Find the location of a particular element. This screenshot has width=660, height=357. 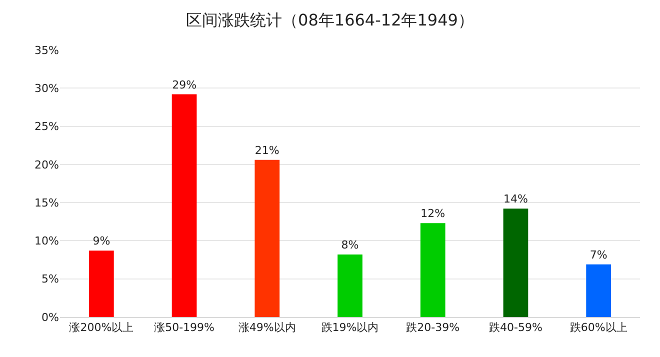

y-tick-label: 15% is located at coordinates (46, 203).